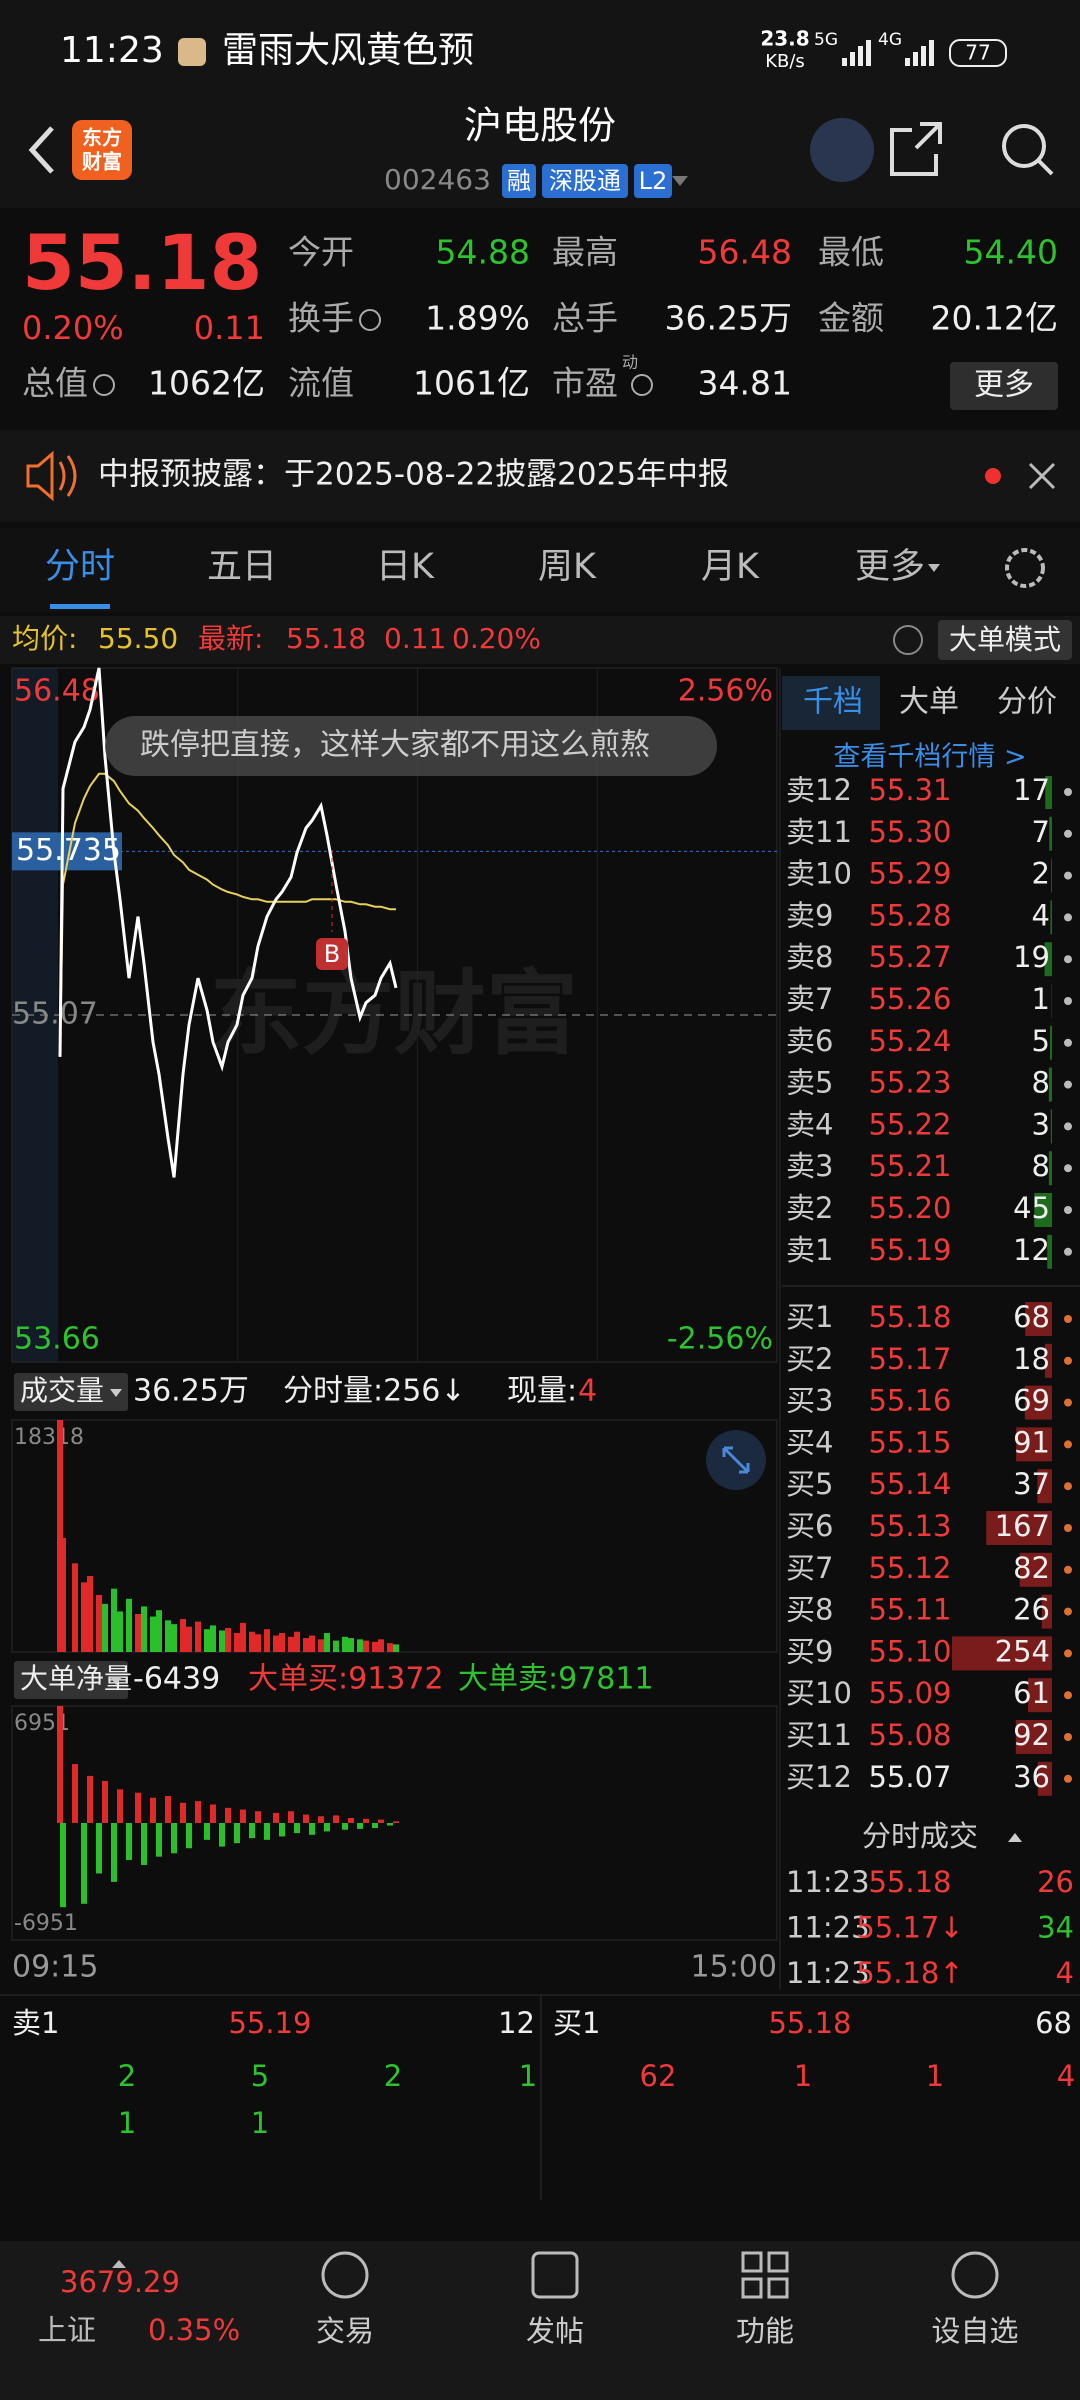 This screenshot has height=2400, width=1080. I want to click on book-price: 55.11, so click(909, 1610).